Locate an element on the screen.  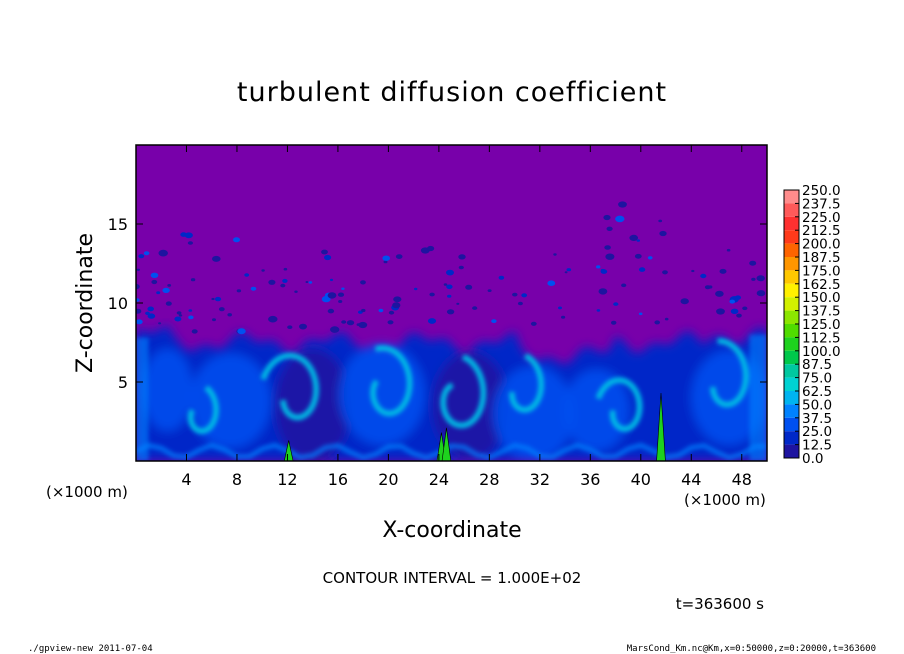
colorbar-label: 25.0 is located at coordinates (817, 432).